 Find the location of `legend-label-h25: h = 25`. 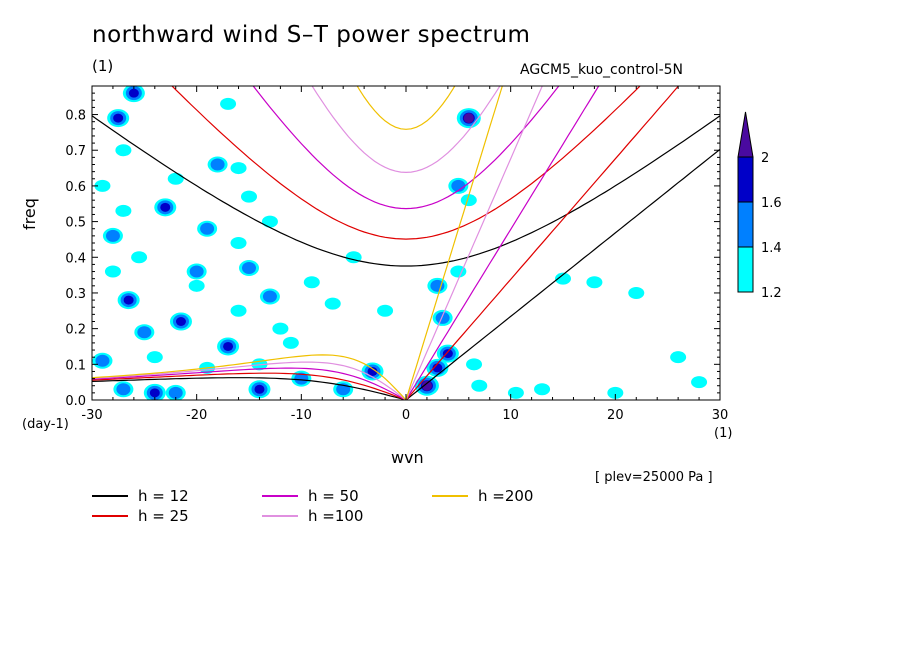

legend-label-h25: h = 25 is located at coordinates (163, 516).